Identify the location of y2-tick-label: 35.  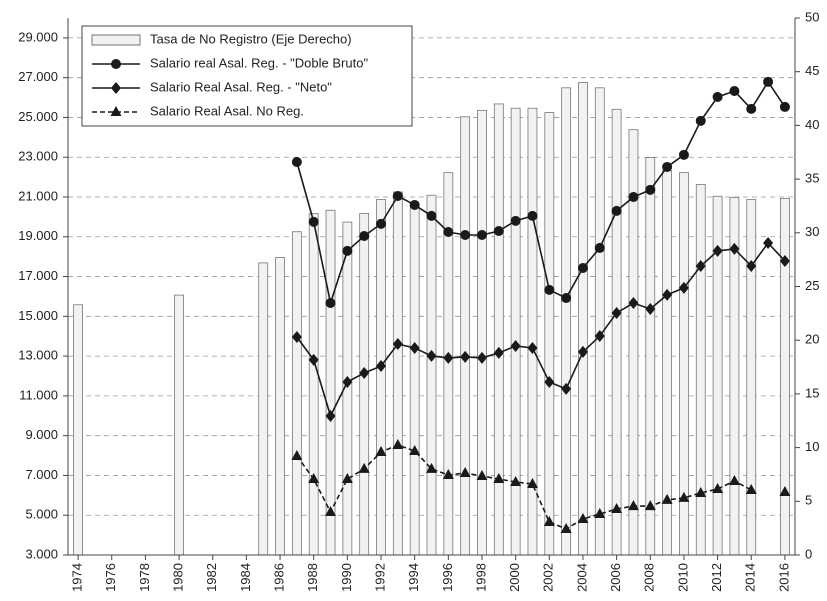
(812, 178).